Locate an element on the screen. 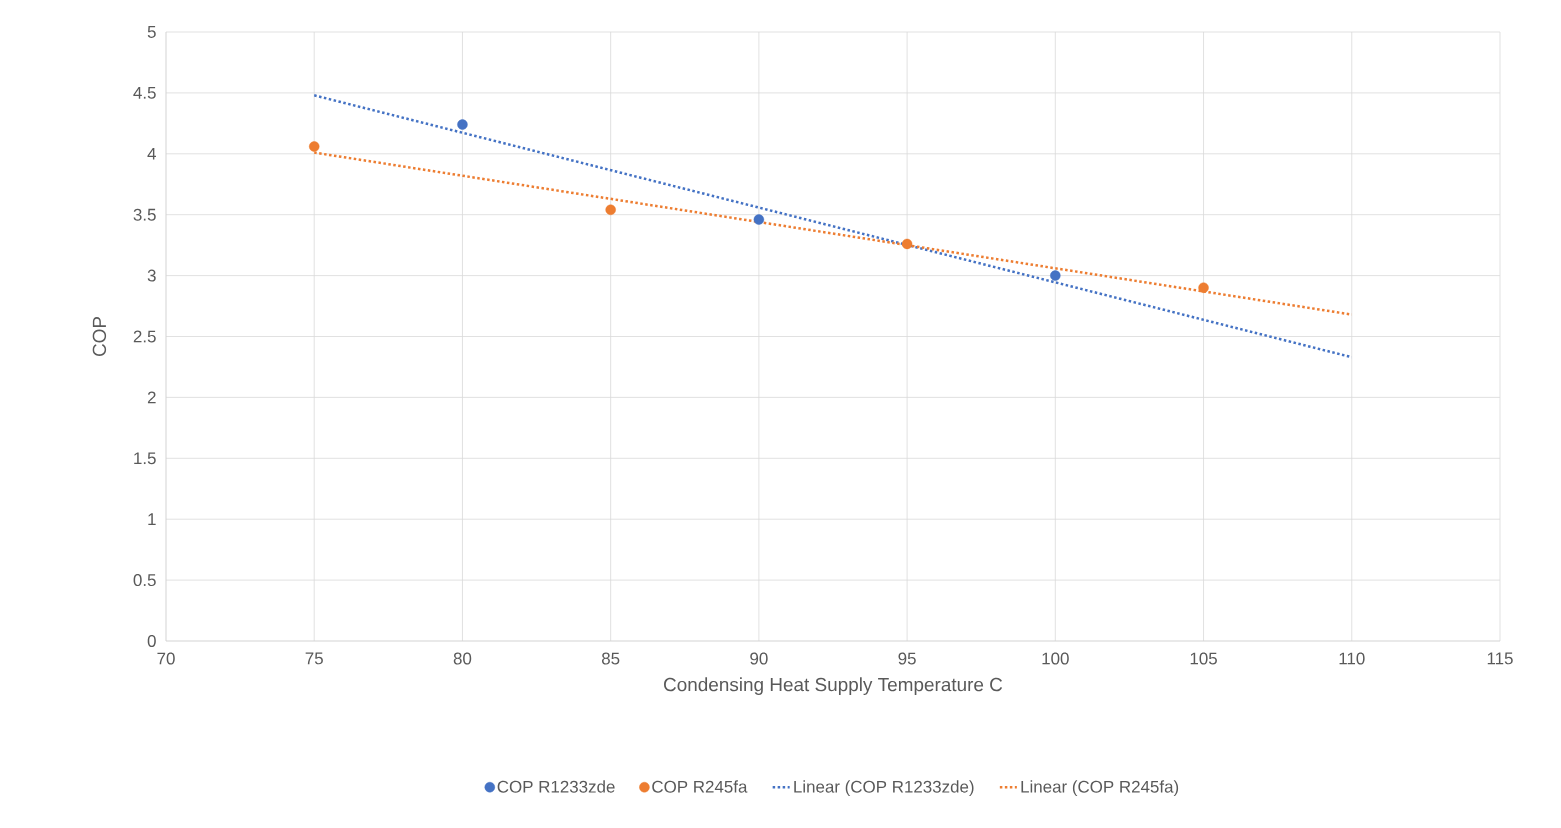  x-tick-label: 80 is located at coordinates (462, 658).